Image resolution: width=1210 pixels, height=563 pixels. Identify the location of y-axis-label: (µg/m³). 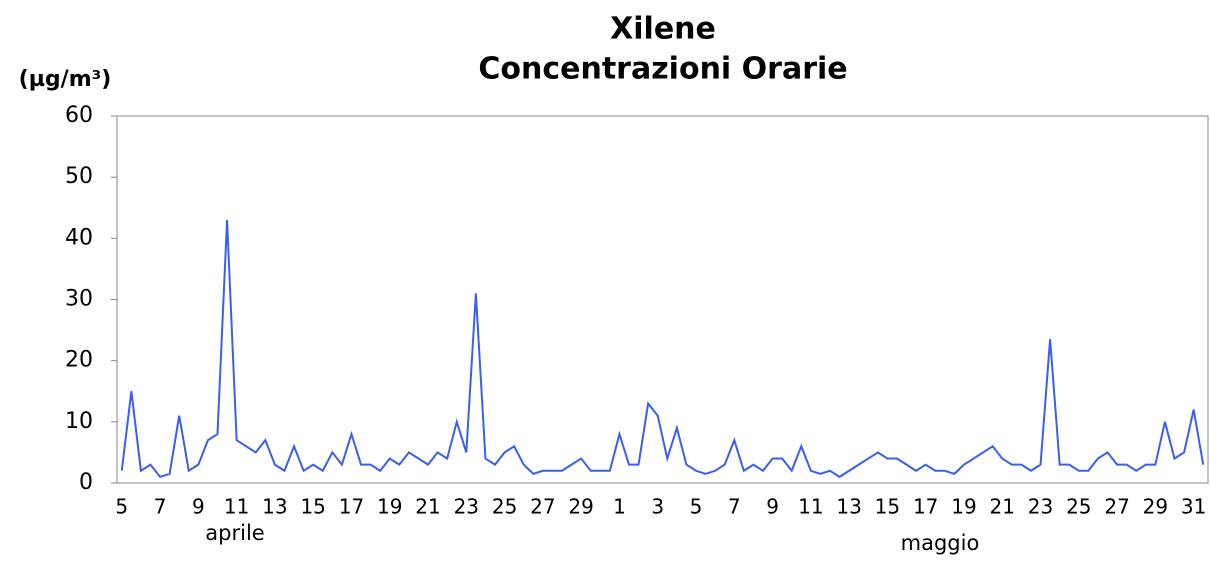
(65, 79).